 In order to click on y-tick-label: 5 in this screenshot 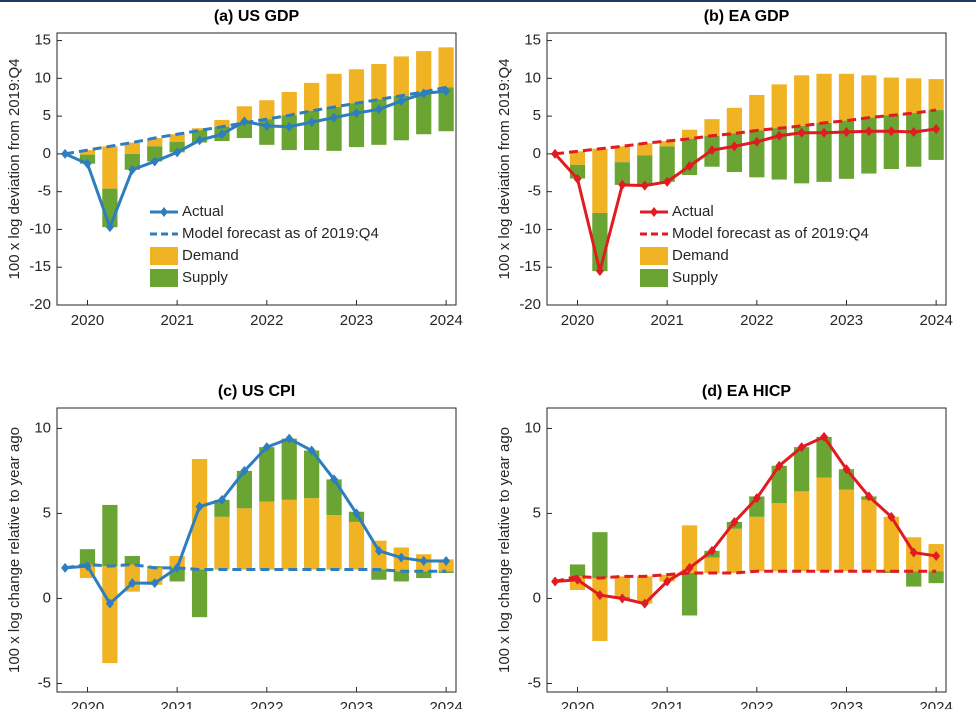, I will do `click(537, 512)`.